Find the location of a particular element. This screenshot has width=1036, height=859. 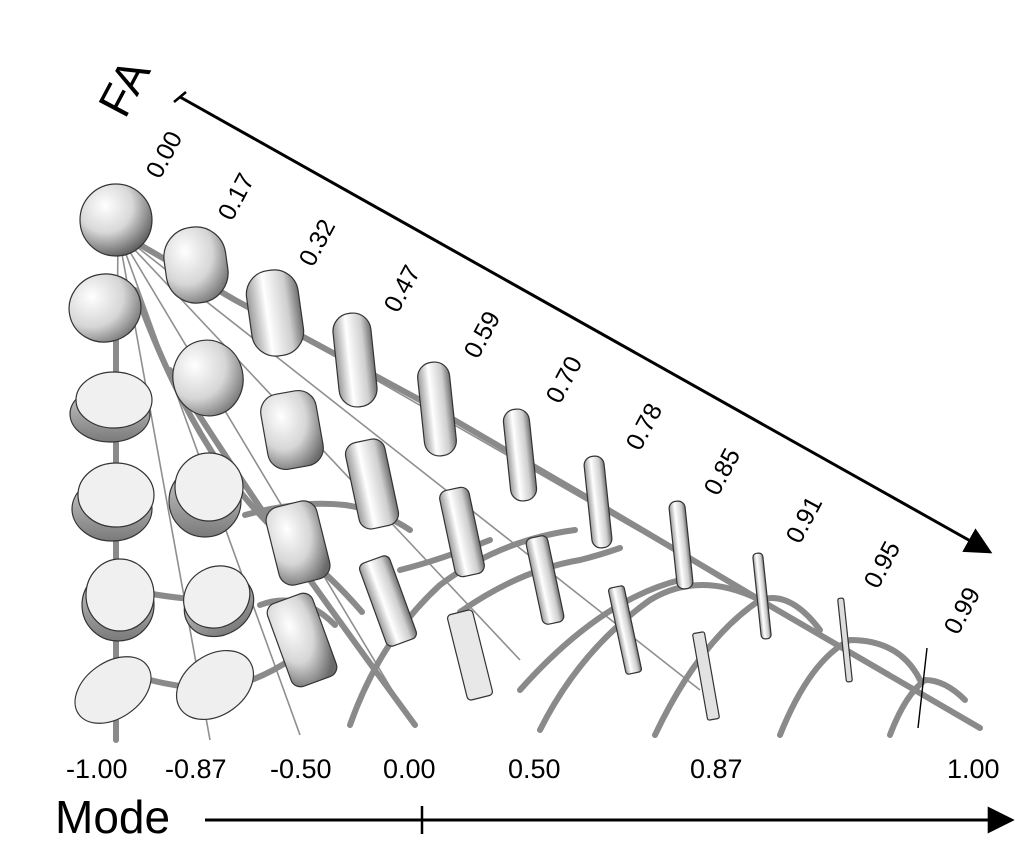

mode-label: -1.00 is located at coordinates (97, 769).